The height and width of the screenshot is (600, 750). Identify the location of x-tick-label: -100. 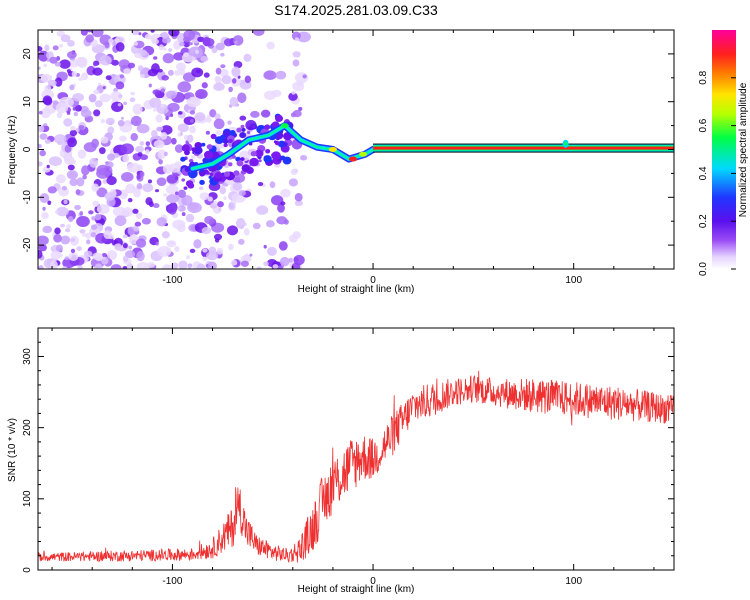
(172, 280).